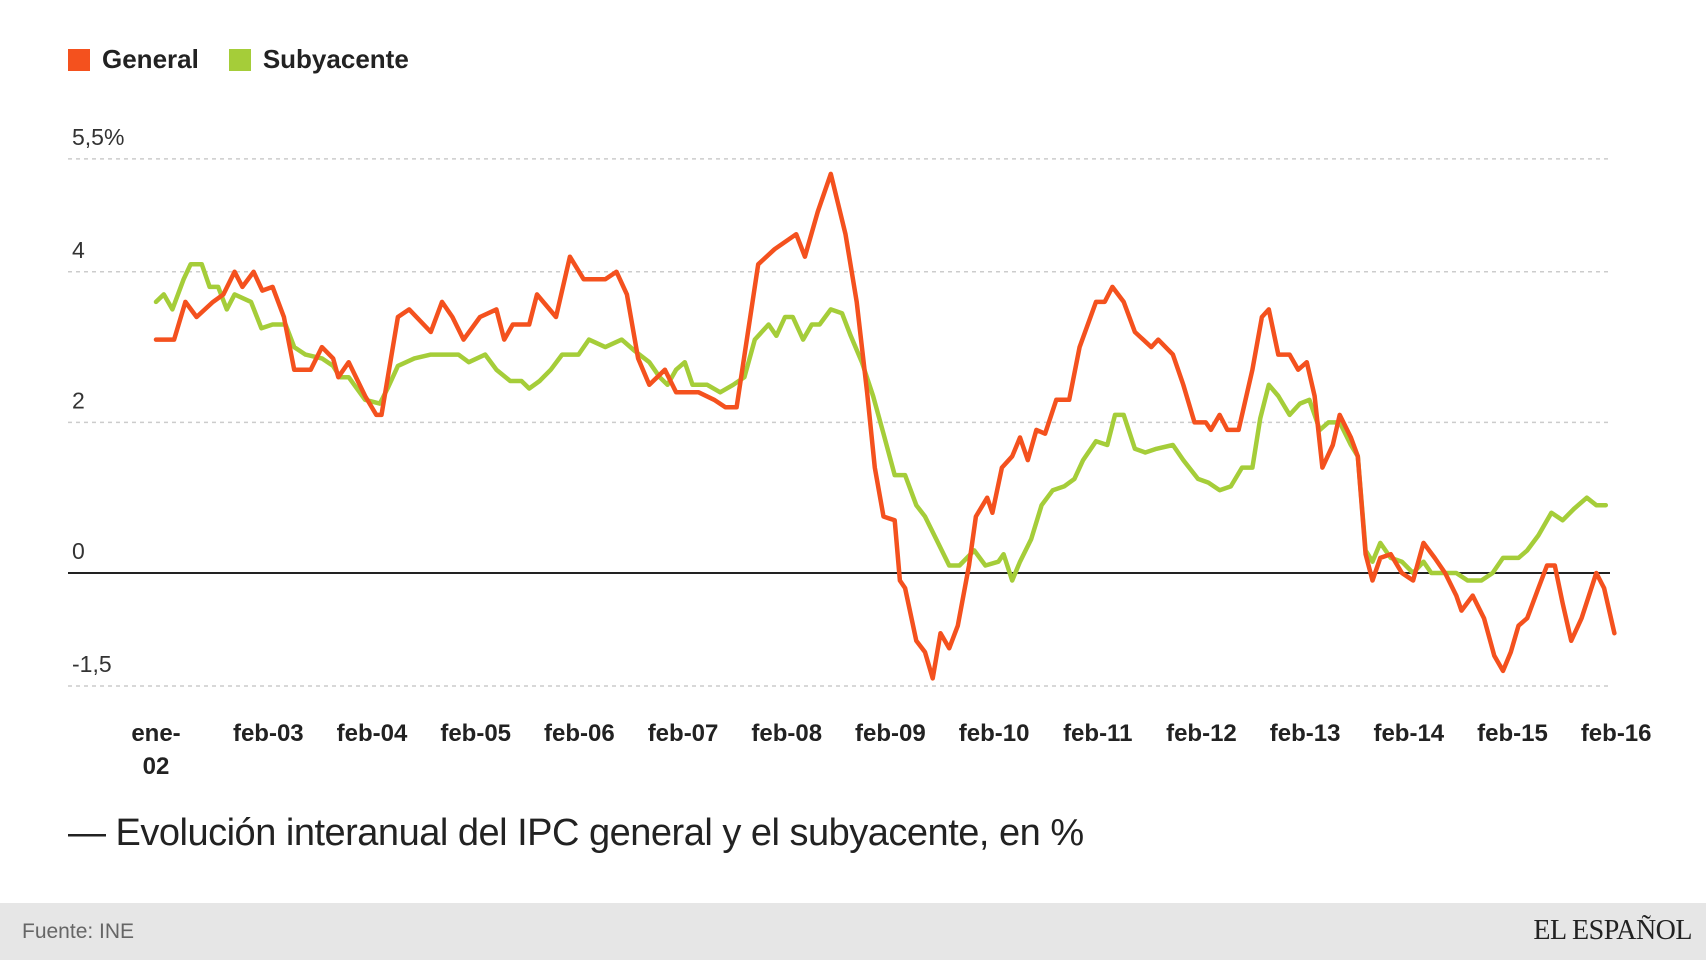  Describe the element at coordinates (268, 733) in the screenshot. I see `x-tick-label: feb-03` at that location.